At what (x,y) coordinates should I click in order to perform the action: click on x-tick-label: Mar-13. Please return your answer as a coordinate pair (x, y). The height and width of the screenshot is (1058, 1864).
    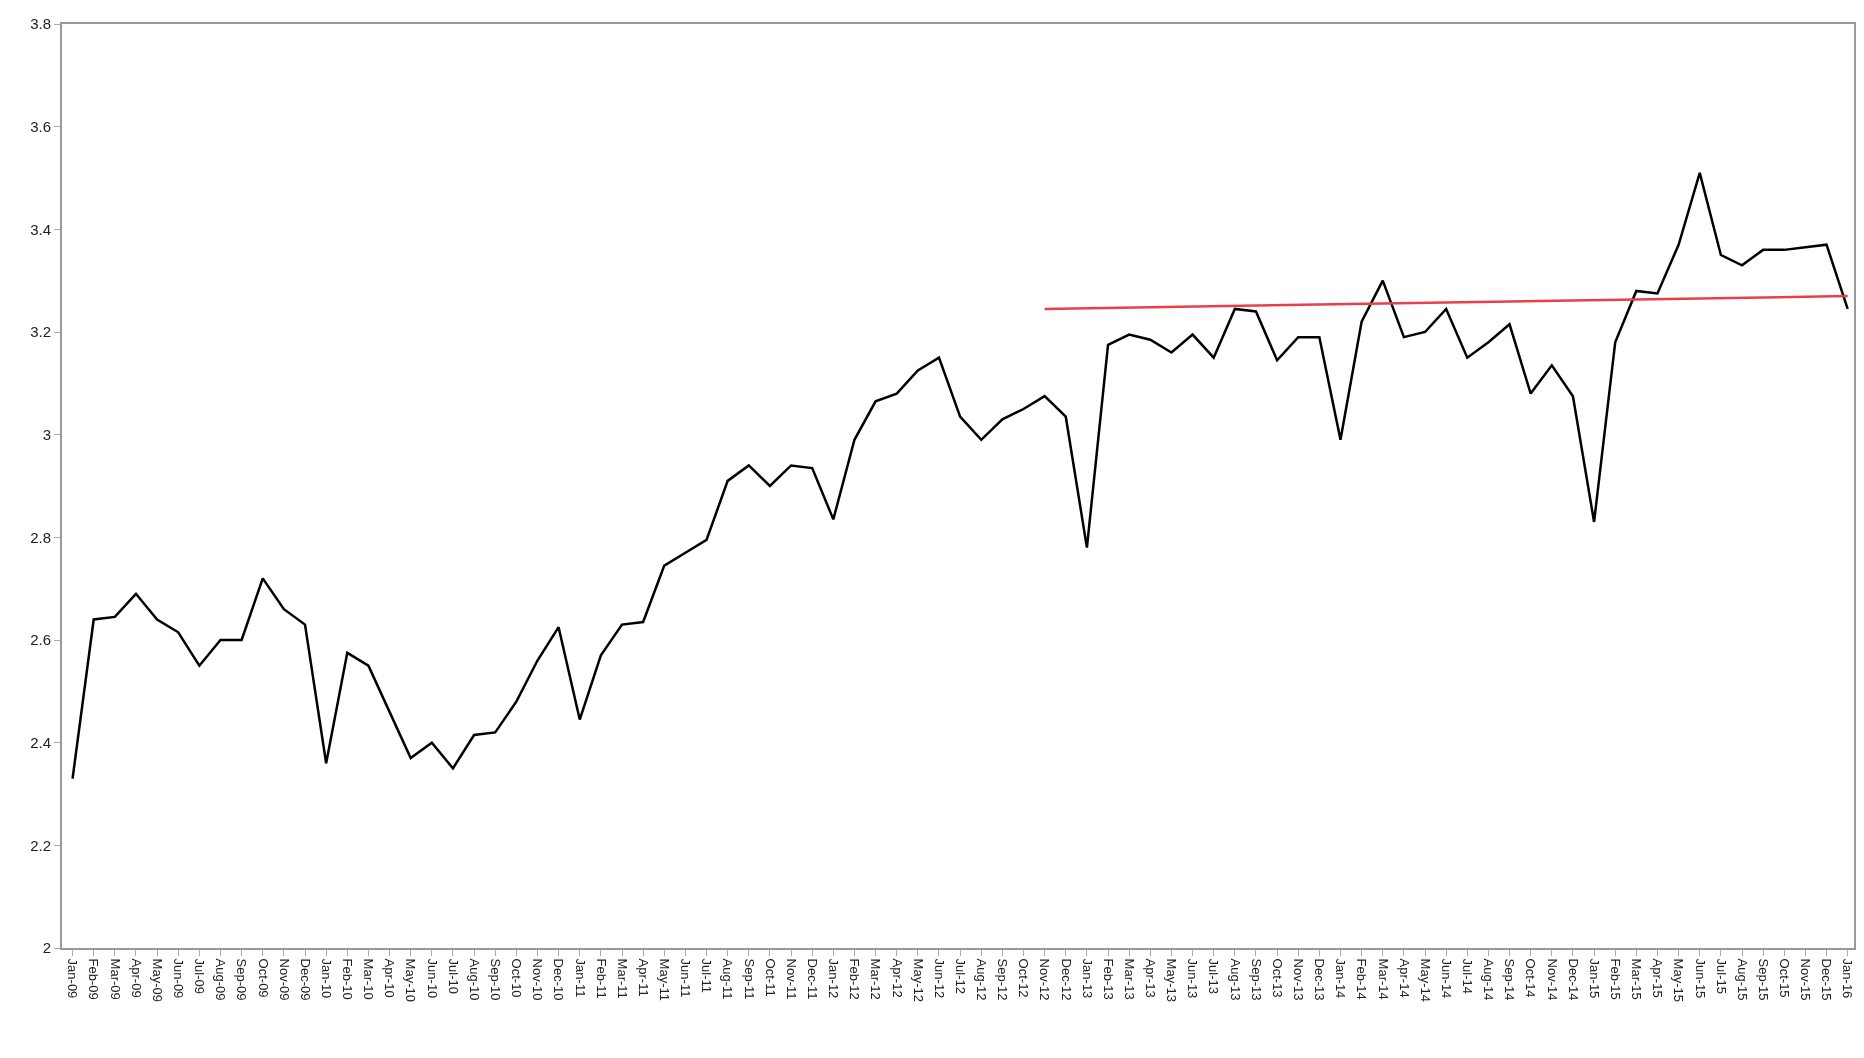
    Looking at the image, I should click on (1129, 979).